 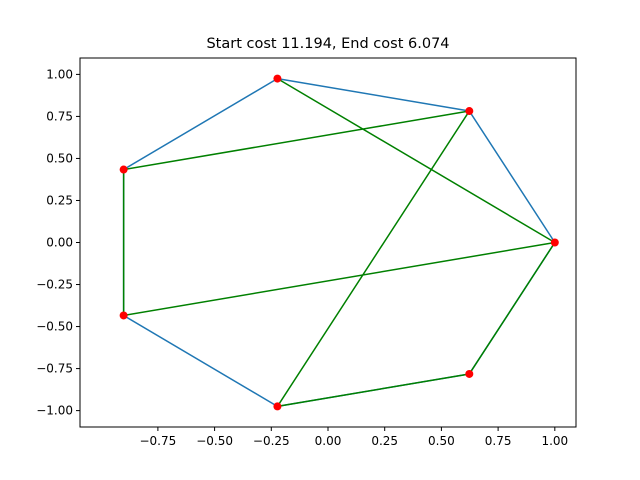 I want to click on x-tick-label: 0.50, so click(x=441, y=441).